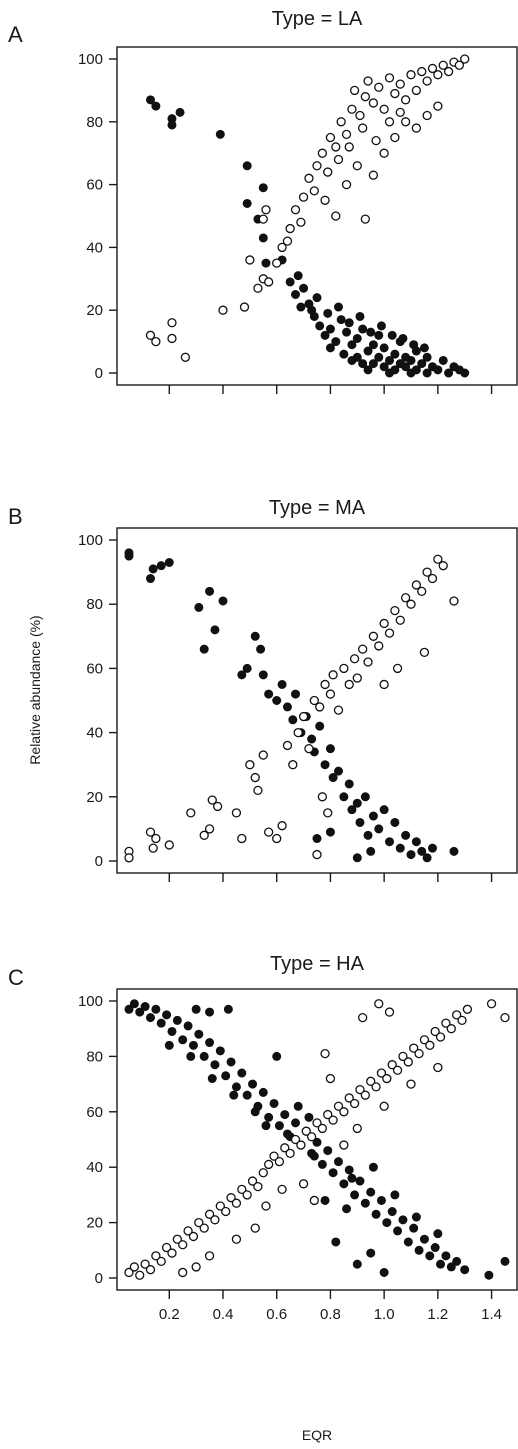 This screenshot has height=1449, width=518. Describe the element at coordinates (94, 668) in the screenshot. I see `y-tick-label: 60` at that location.